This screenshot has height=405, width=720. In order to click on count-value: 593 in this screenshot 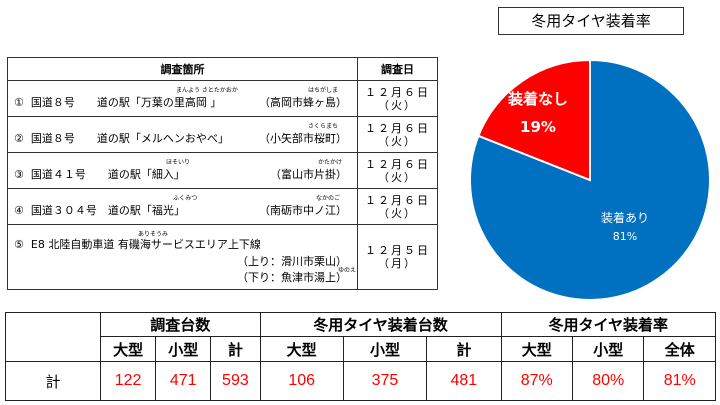, I will do `click(235, 381)`.